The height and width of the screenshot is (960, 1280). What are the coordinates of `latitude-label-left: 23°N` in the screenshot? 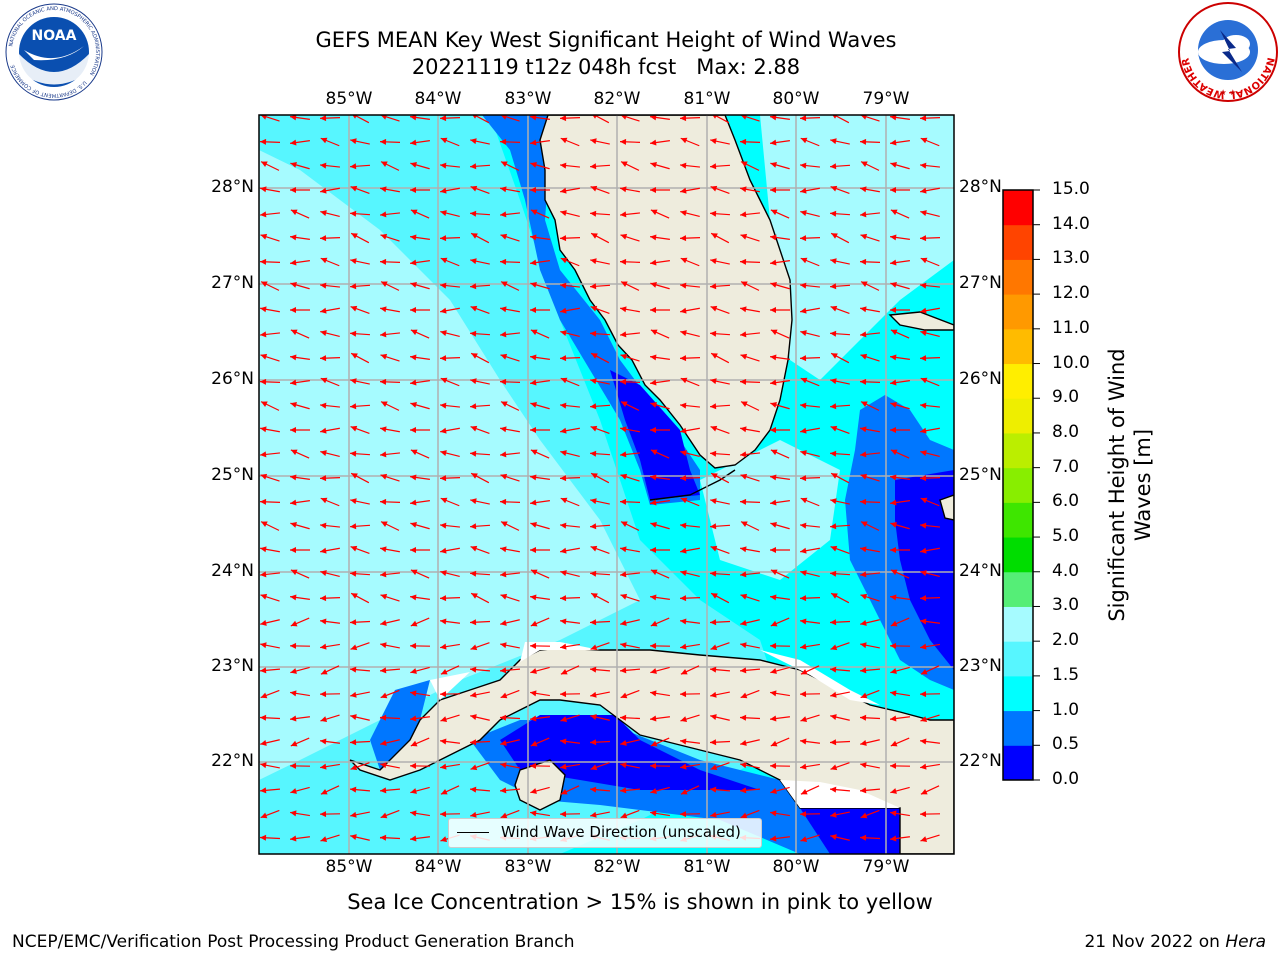 It's located at (232, 666).